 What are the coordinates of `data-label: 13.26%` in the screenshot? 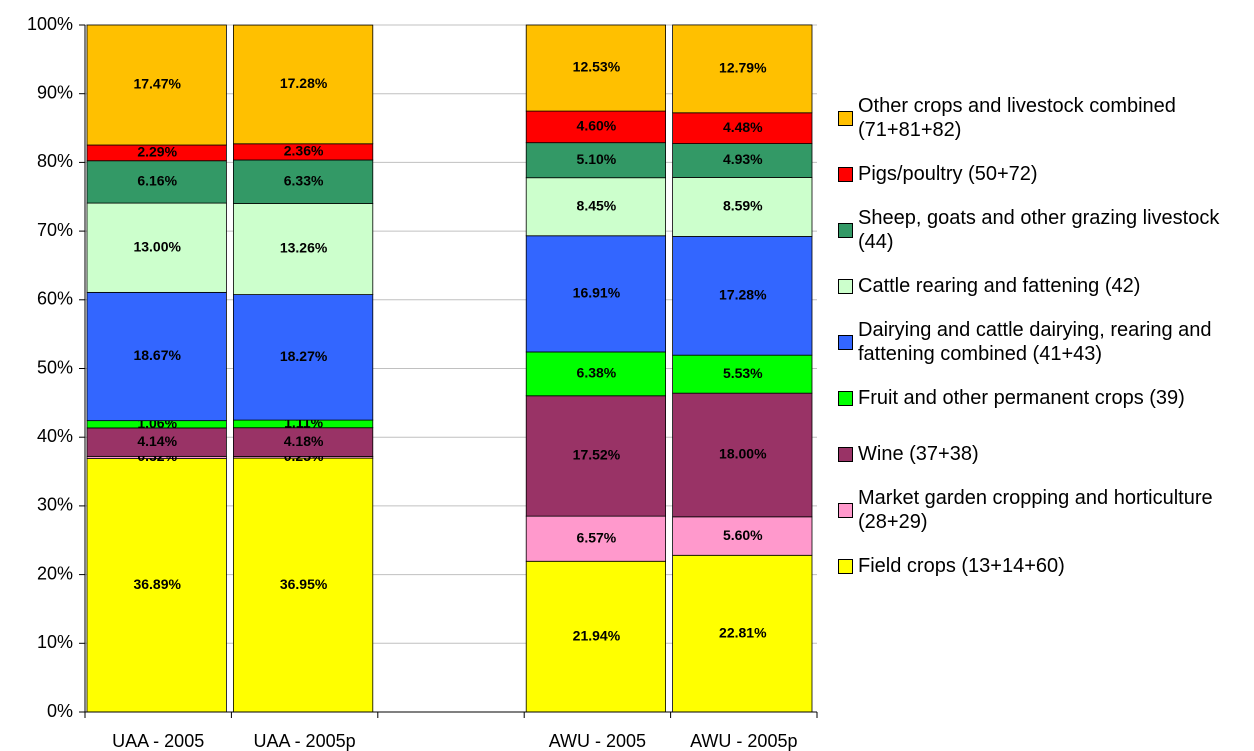 It's located at (304, 248).